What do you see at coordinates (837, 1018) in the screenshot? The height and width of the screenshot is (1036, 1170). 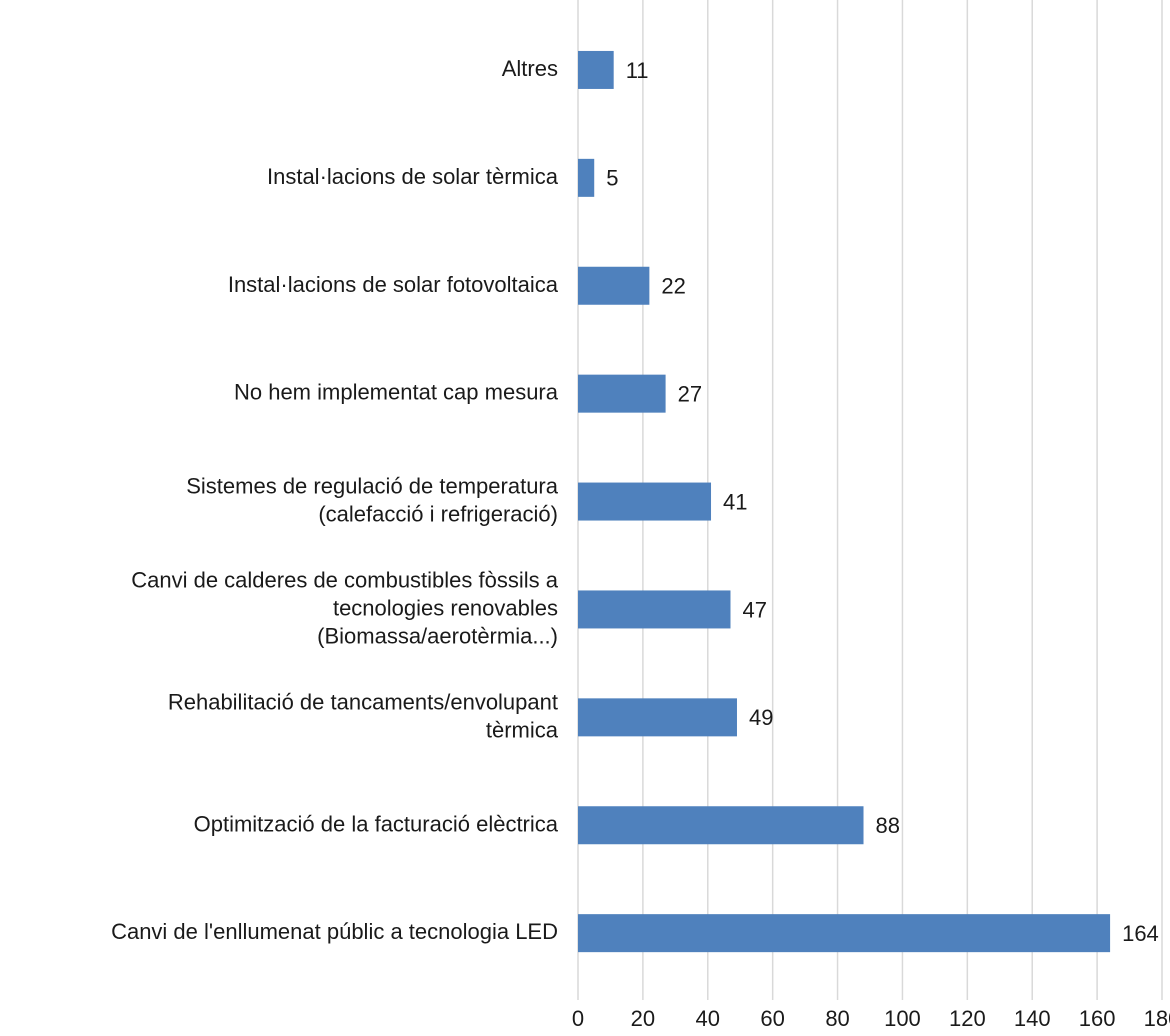 I see `x-tick-label: 80` at bounding box center [837, 1018].